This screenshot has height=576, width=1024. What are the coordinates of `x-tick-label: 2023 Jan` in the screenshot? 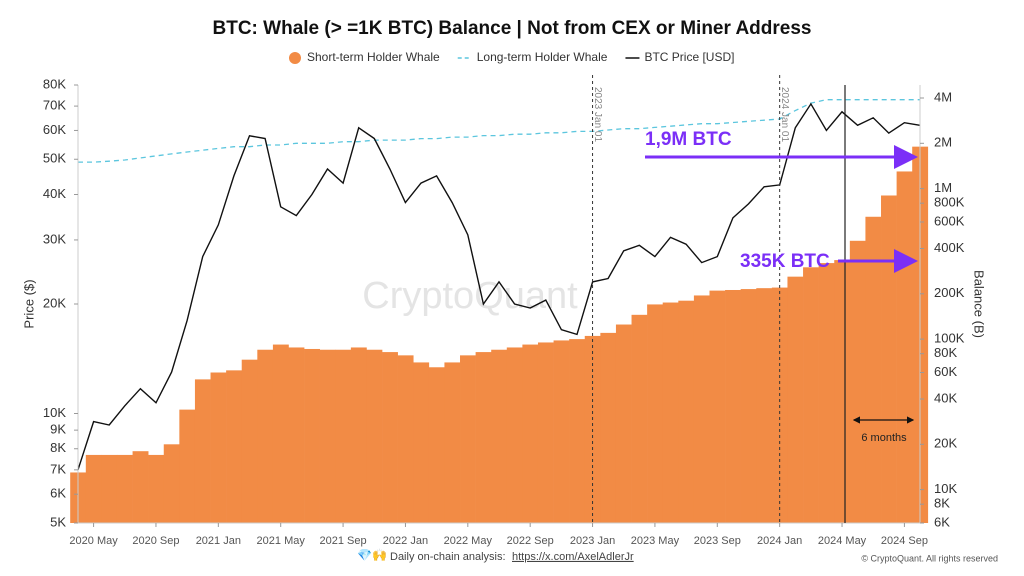 It's located at (592, 541).